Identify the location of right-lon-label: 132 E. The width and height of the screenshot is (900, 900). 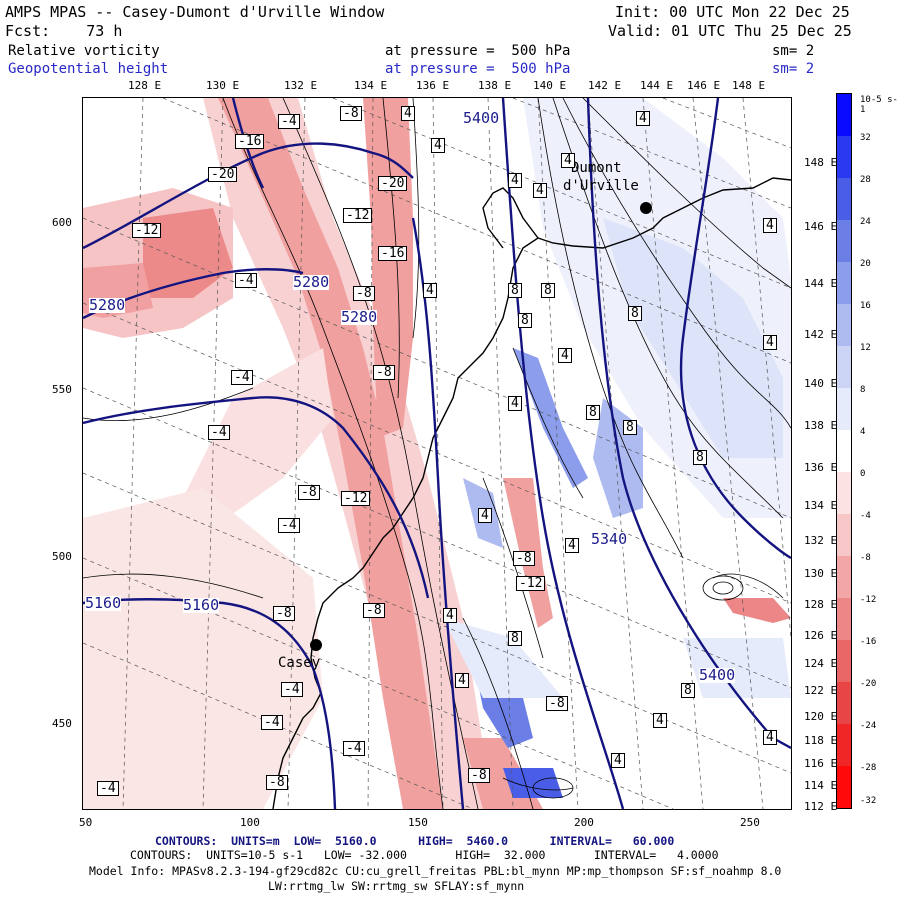
(821, 540).